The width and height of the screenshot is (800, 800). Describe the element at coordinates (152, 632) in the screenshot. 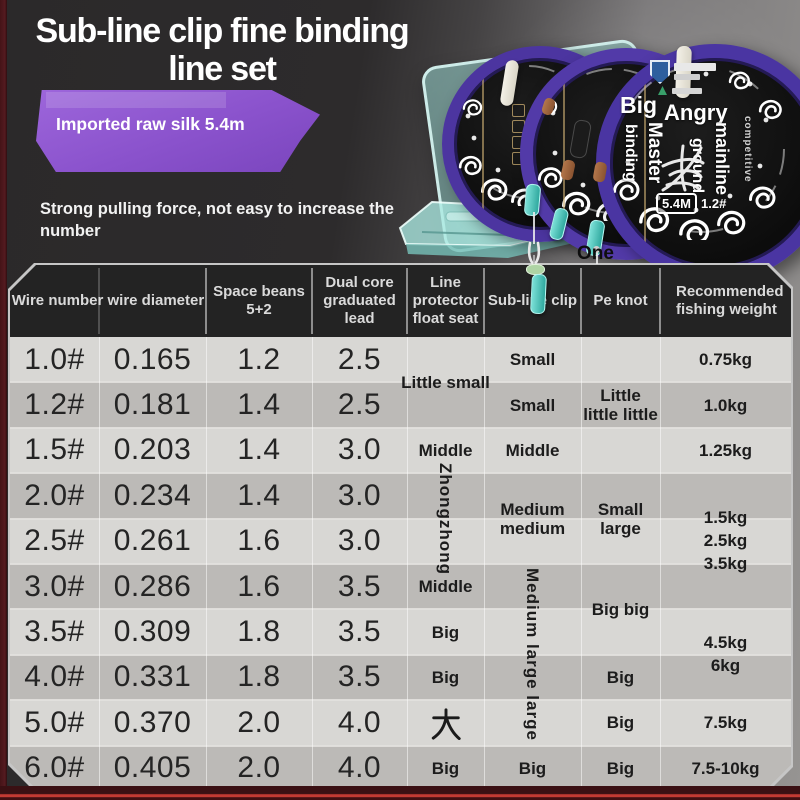

I see `table-cell: 0.309` at that location.